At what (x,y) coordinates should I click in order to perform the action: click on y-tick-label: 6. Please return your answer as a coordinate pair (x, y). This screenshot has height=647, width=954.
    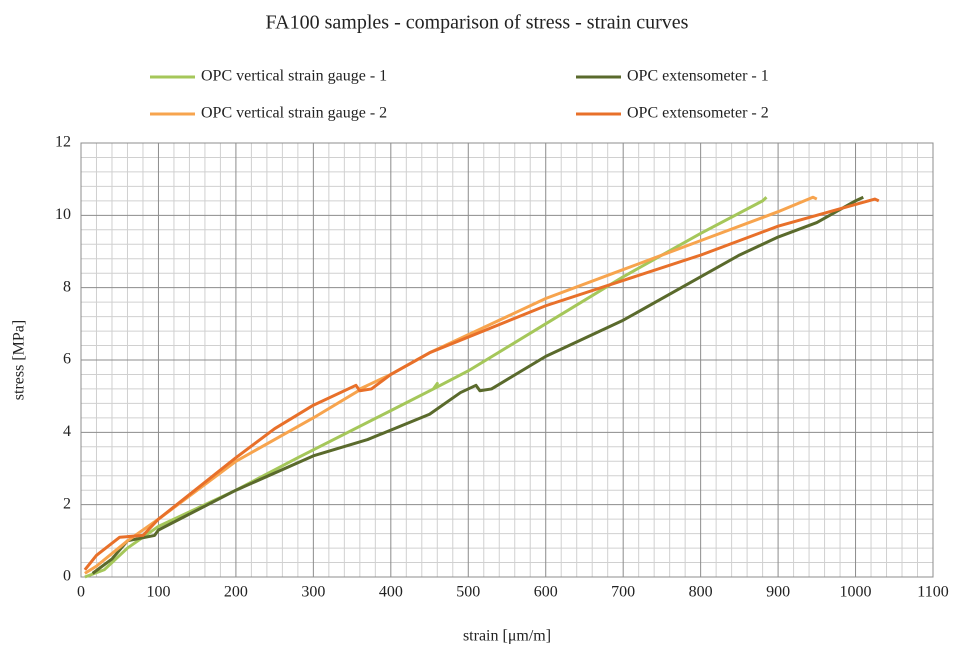
    Looking at the image, I should click on (67, 359).